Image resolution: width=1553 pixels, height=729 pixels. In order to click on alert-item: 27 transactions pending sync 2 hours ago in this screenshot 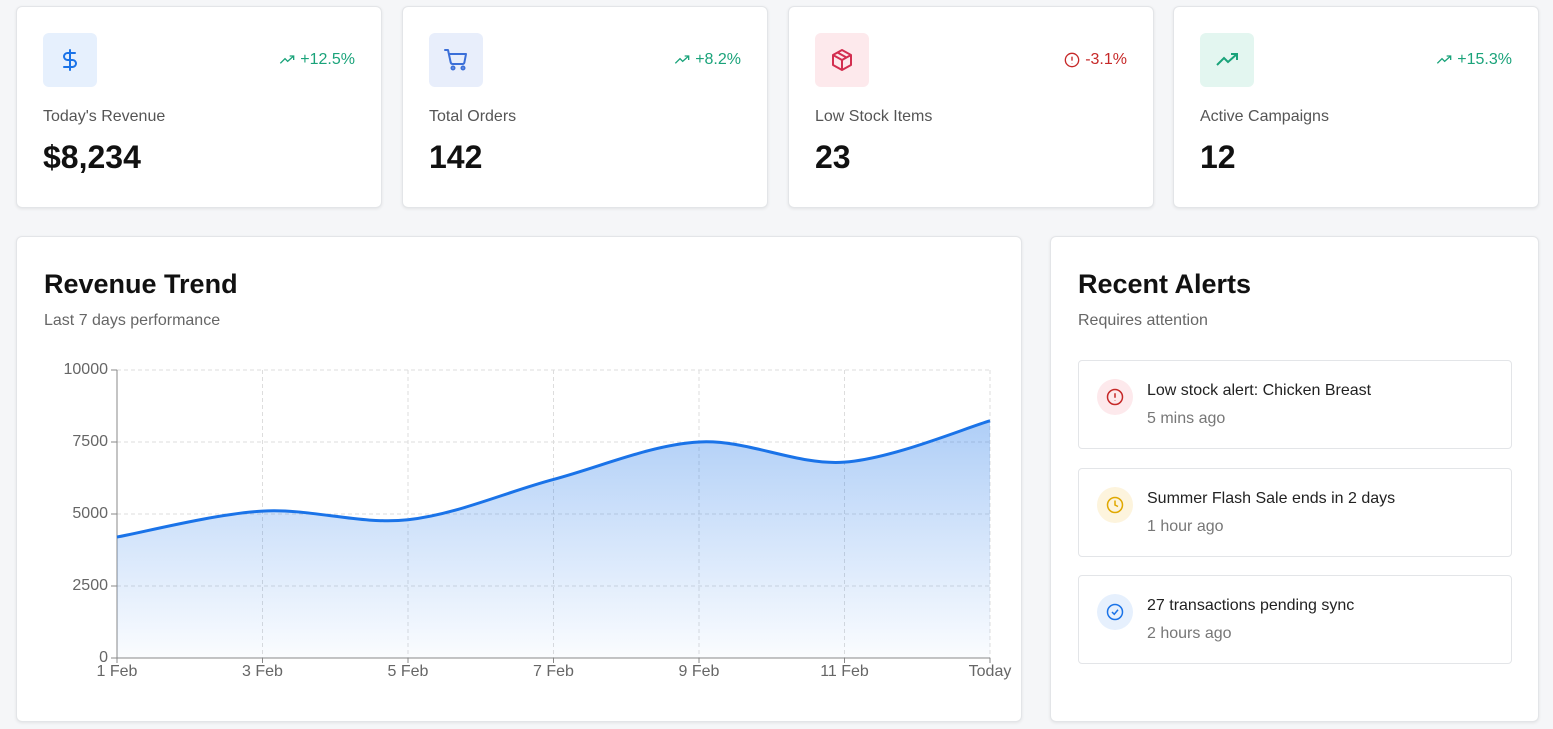, I will do `click(1295, 619)`.